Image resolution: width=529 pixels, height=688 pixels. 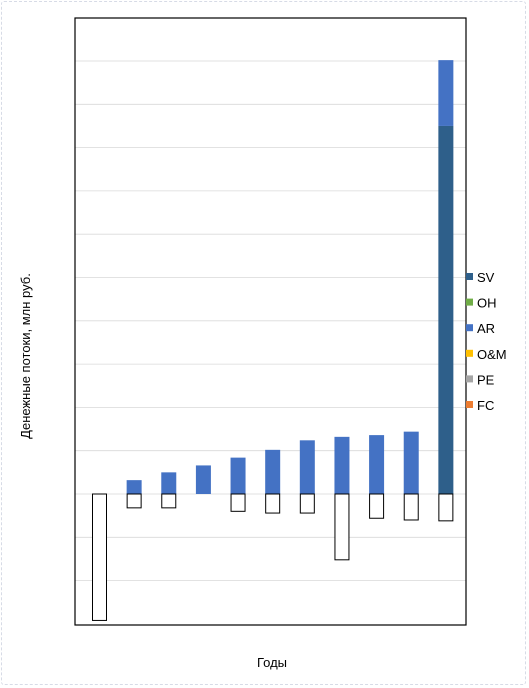 What do you see at coordinates (492, 354) in the screenshot?
I see `legend-label-om: O&M` at bounding box center [492, 354].